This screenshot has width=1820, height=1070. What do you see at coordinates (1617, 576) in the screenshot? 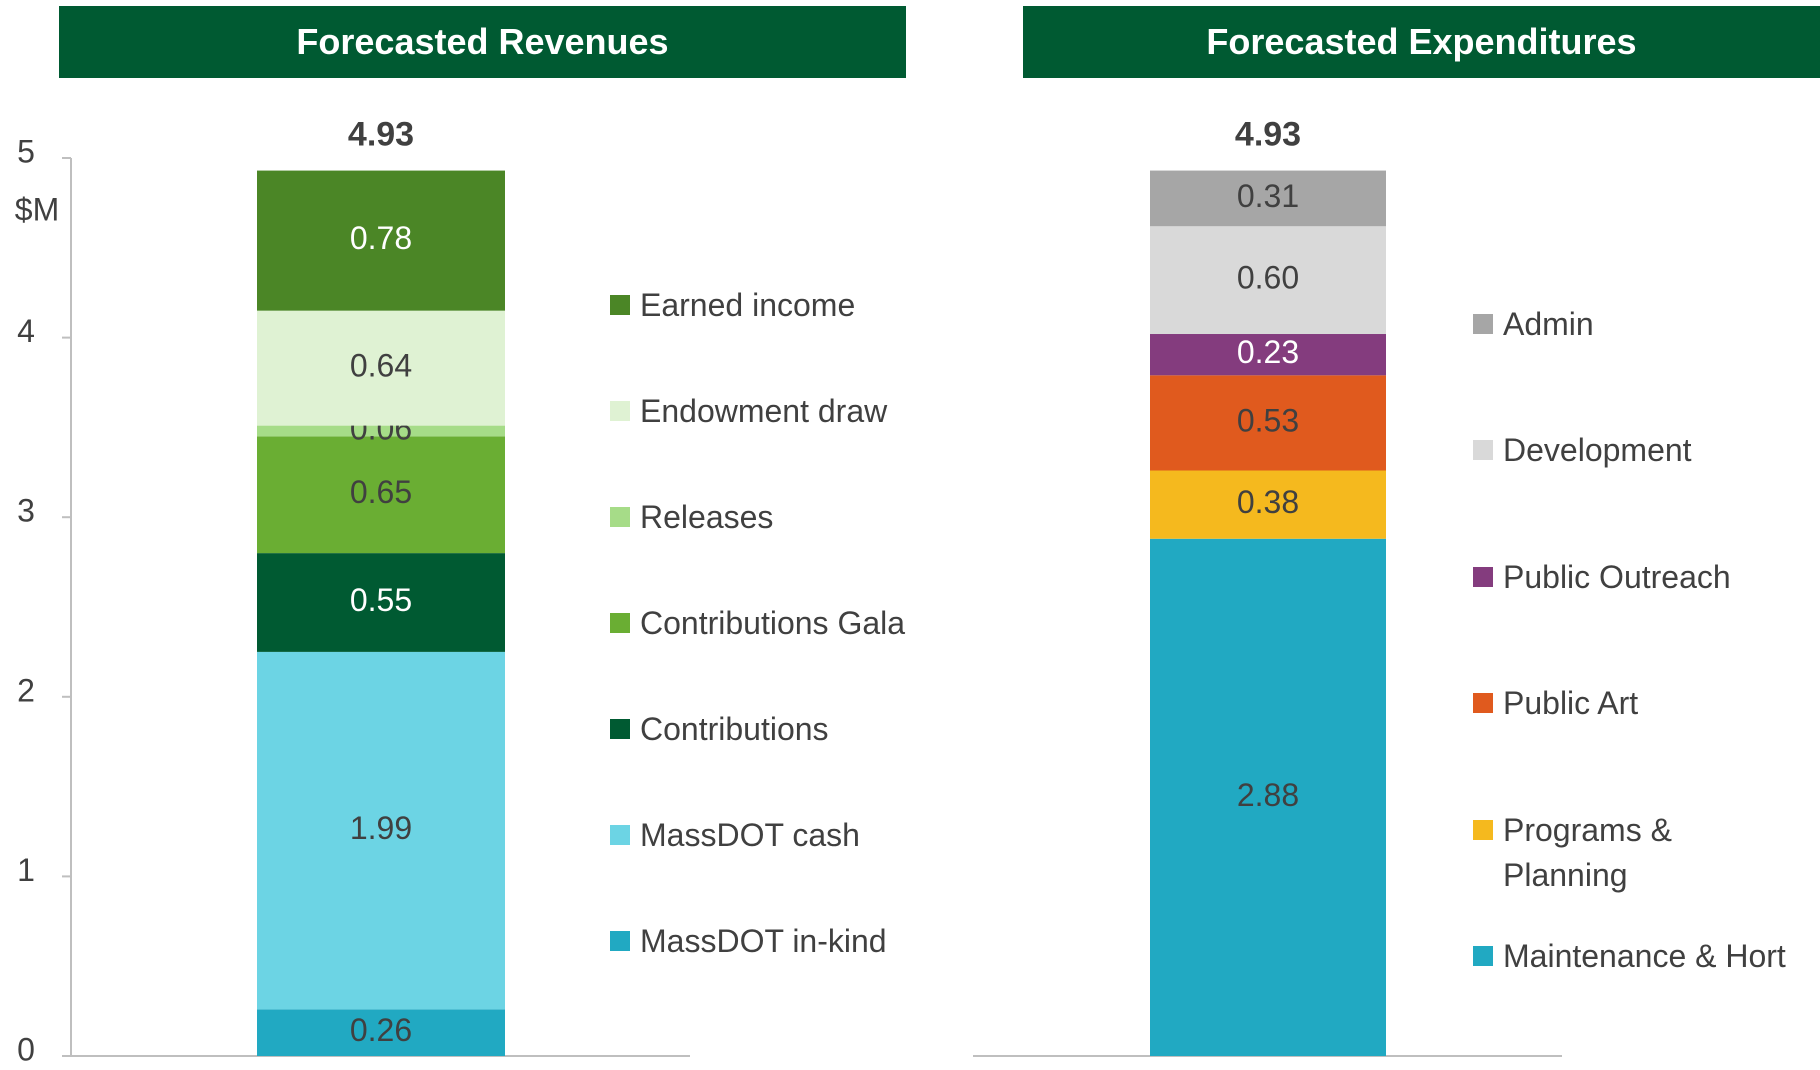
I see `legend-label: Public Outreach` at bounding box center [1617, 576].